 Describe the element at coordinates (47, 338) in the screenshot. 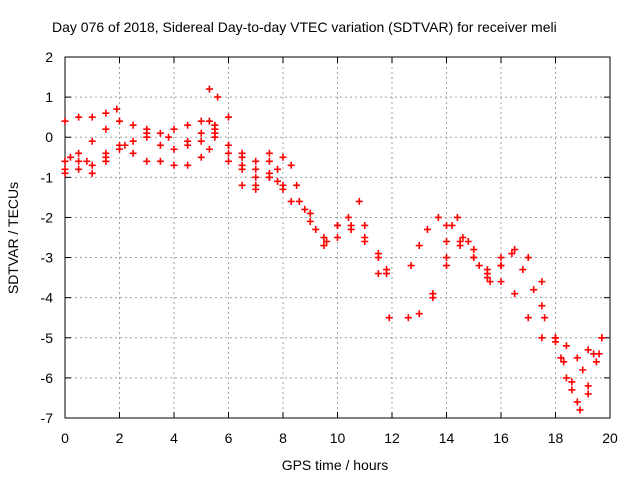

I see `y-tick-label: -5` at that location.